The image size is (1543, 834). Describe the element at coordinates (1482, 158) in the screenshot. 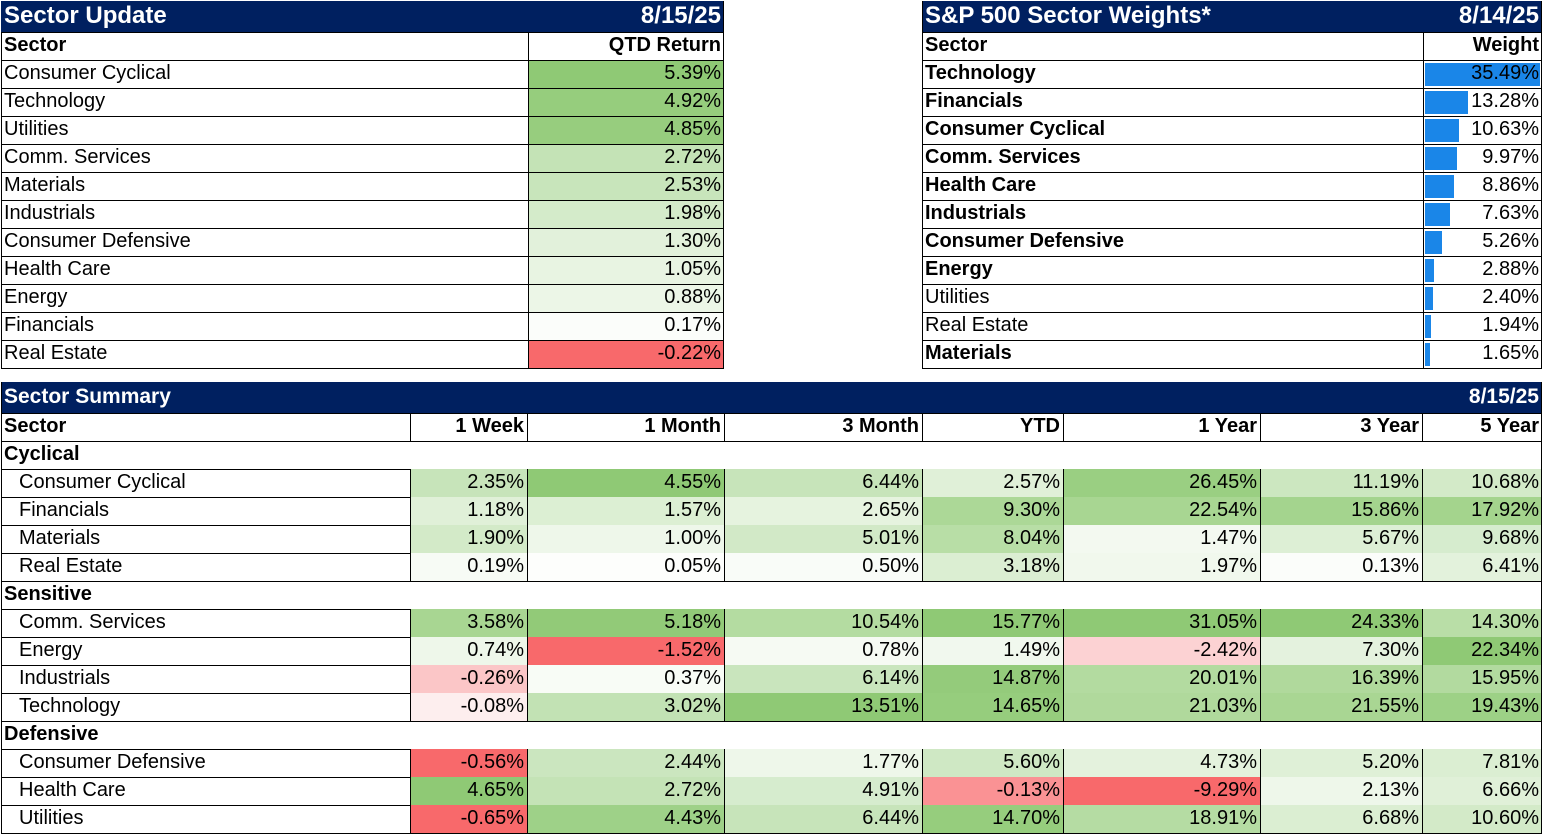

I see `weight-cell: 9.97%` at that location.